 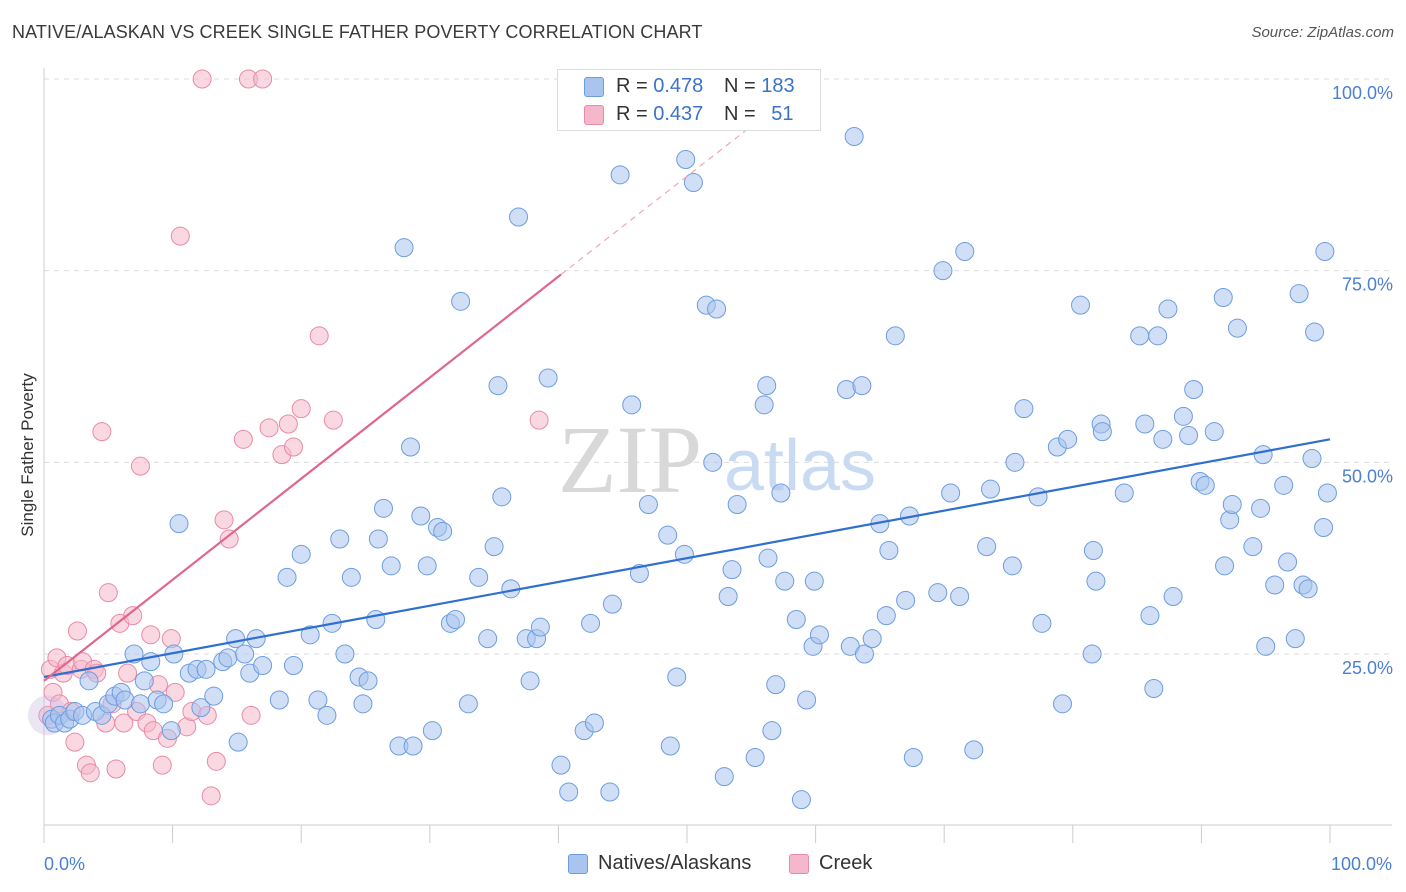 I want to click on y-tick-label-75: 75.0%, so click(x=1367, y=285).